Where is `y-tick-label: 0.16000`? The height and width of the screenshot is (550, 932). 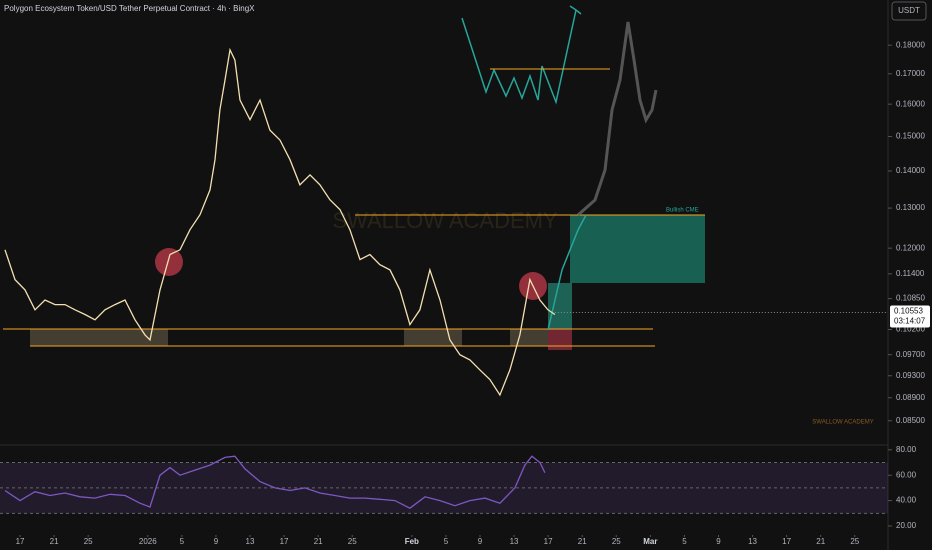 y-tick-label: 0.16000 is located at coordinates (910, 103).